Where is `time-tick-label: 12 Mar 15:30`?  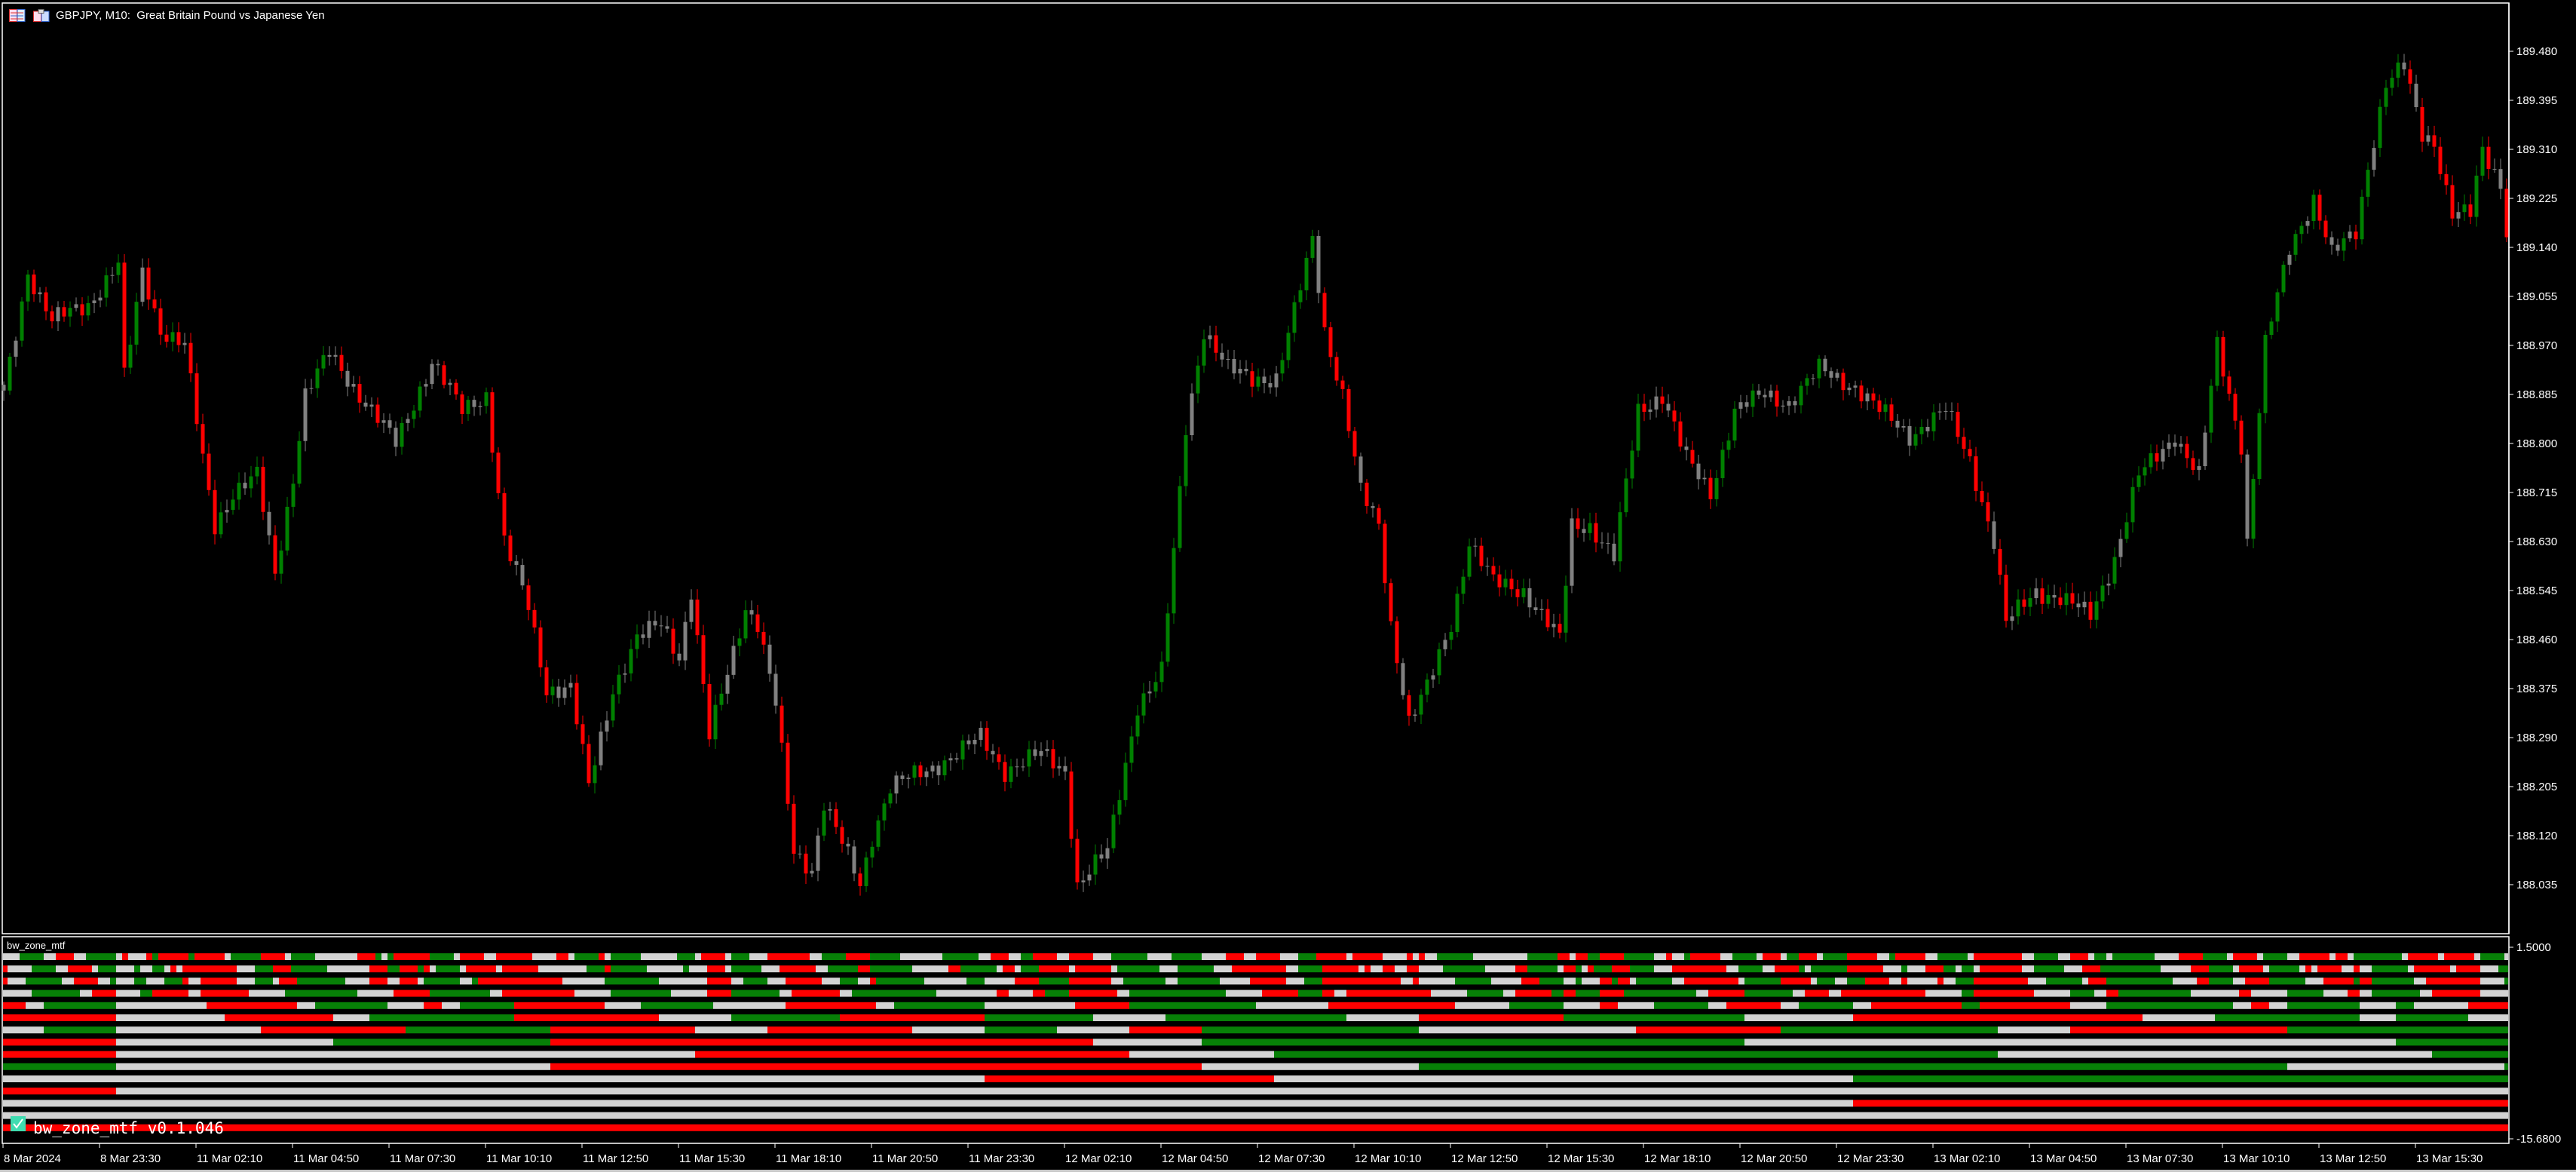 time-tick-label: 12 Mar 15:30 is located at coordinates (1581, 1158).